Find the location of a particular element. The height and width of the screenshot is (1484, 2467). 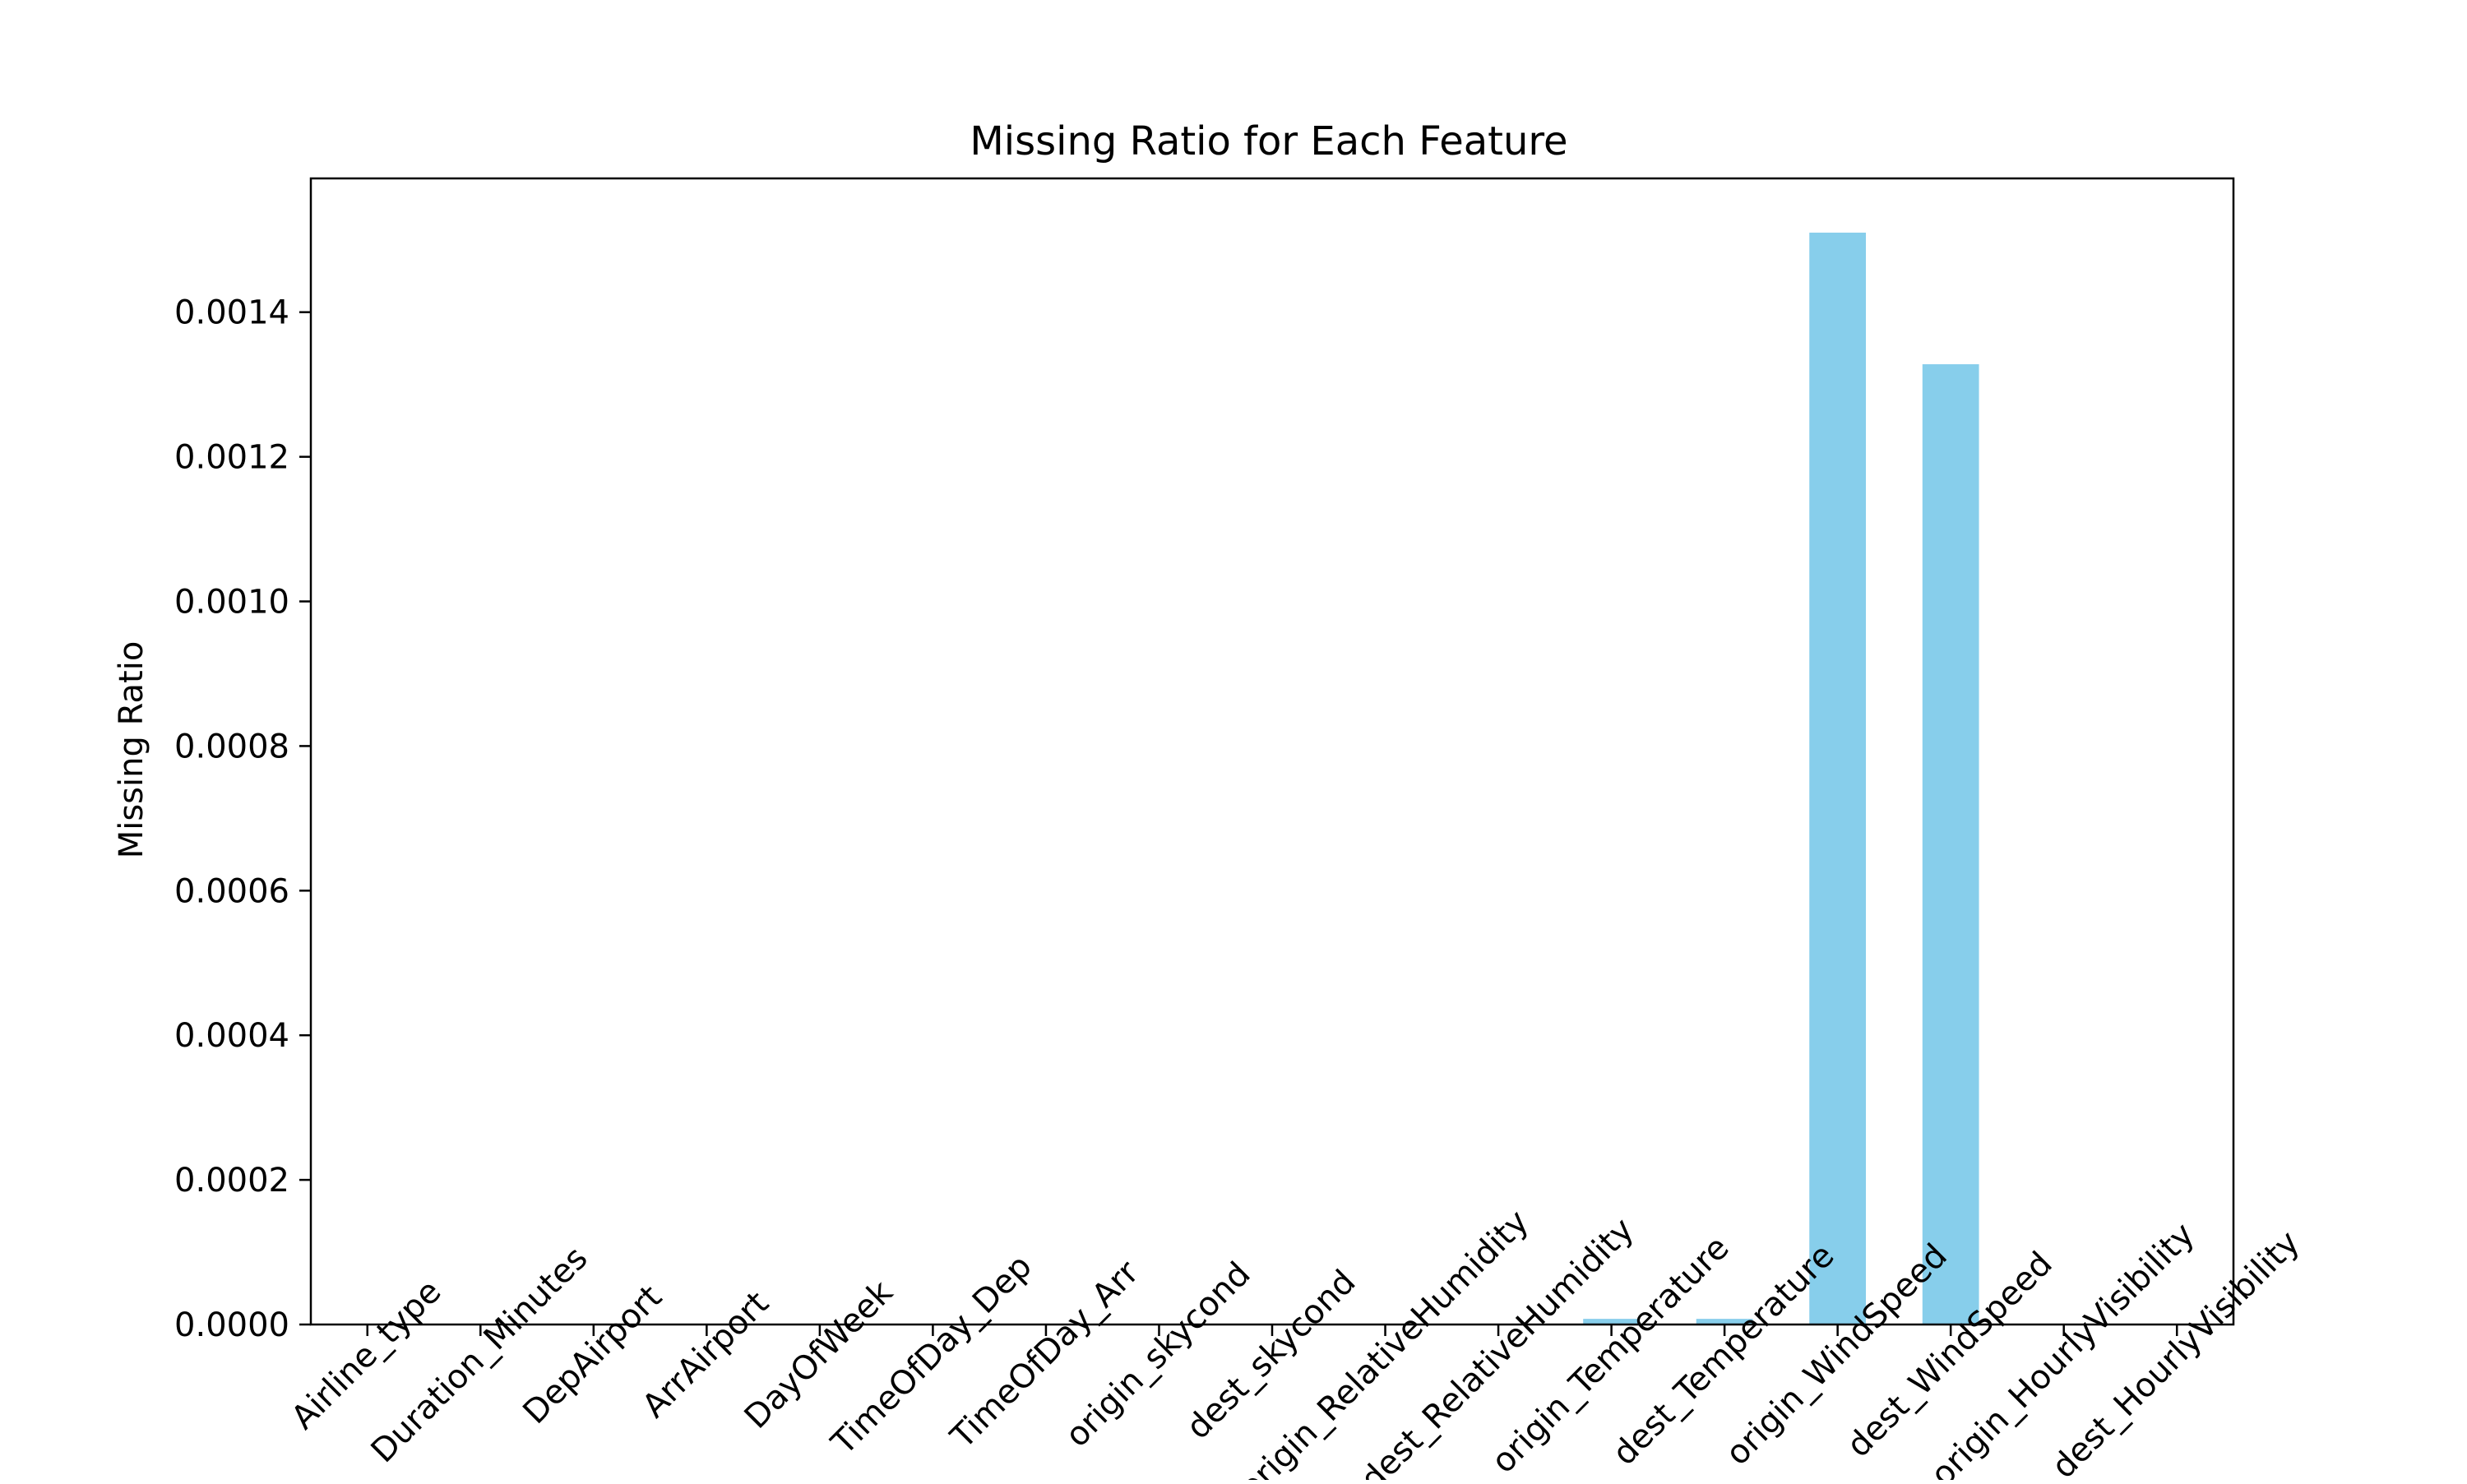

y-axis-label: Missing Ratio is located at coordinates (131, 750).